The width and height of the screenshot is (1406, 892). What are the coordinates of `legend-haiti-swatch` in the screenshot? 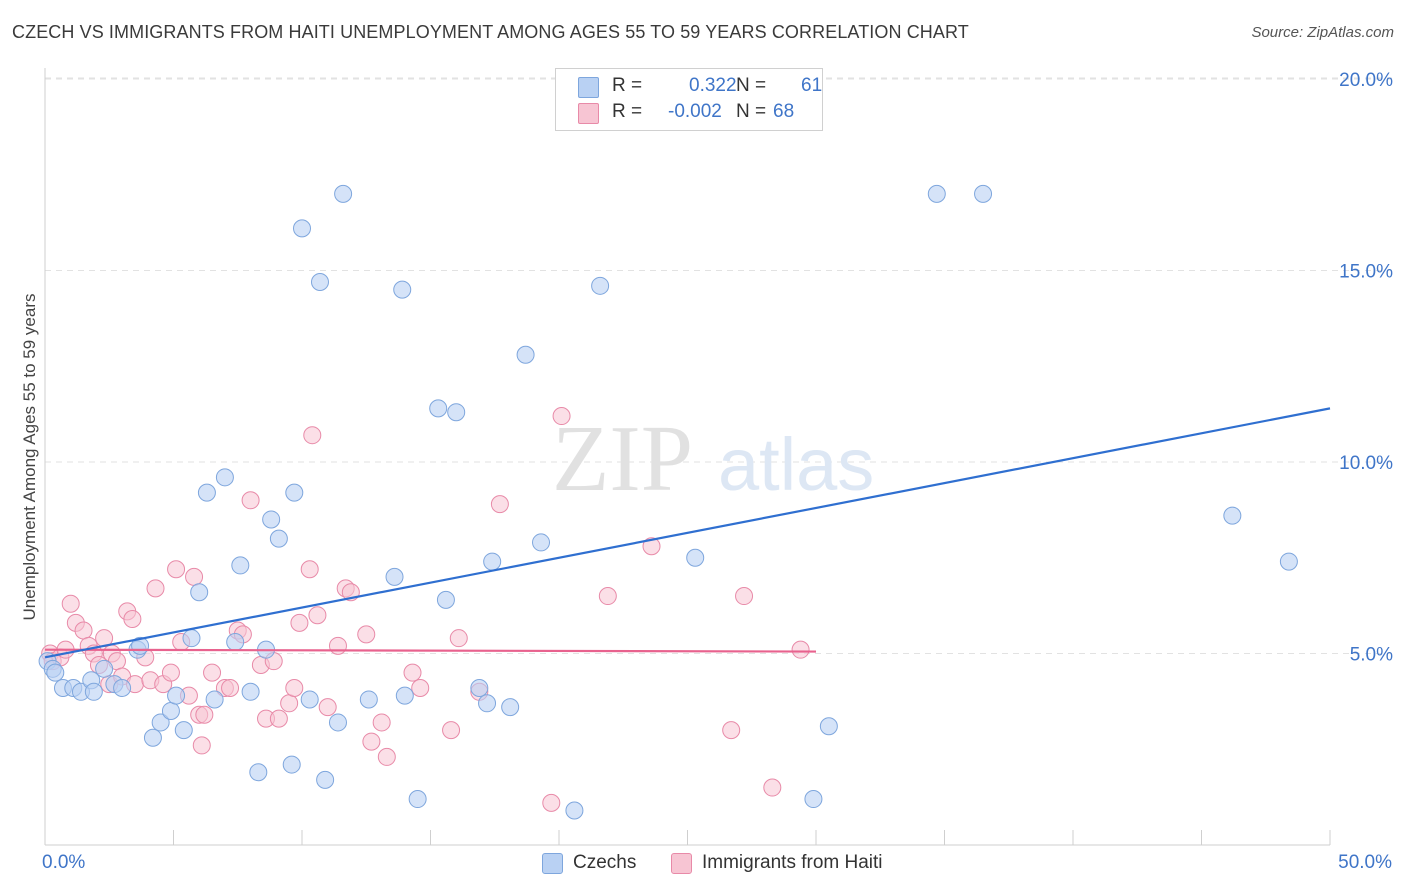 It's located at (681, 863).